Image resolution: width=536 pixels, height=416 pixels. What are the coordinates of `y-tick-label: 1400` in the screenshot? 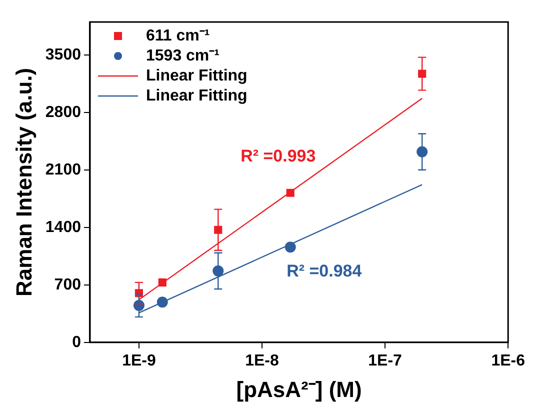 It's located at (63, 227).